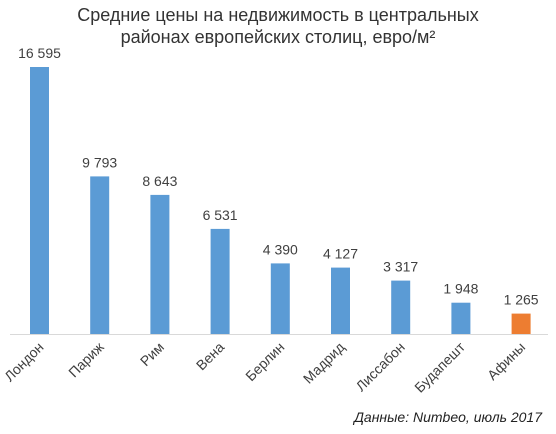  Describe the element at coordinates (159, 181) in the screenshot. I see `data-label-3: 8 643` at that location.